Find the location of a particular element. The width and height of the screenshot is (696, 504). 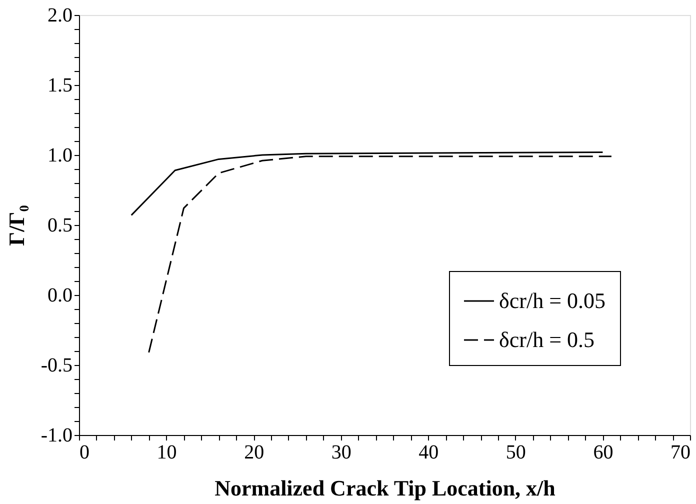

y-axis-title: Γ/Γ₀ is located at coordinates (16, 225).